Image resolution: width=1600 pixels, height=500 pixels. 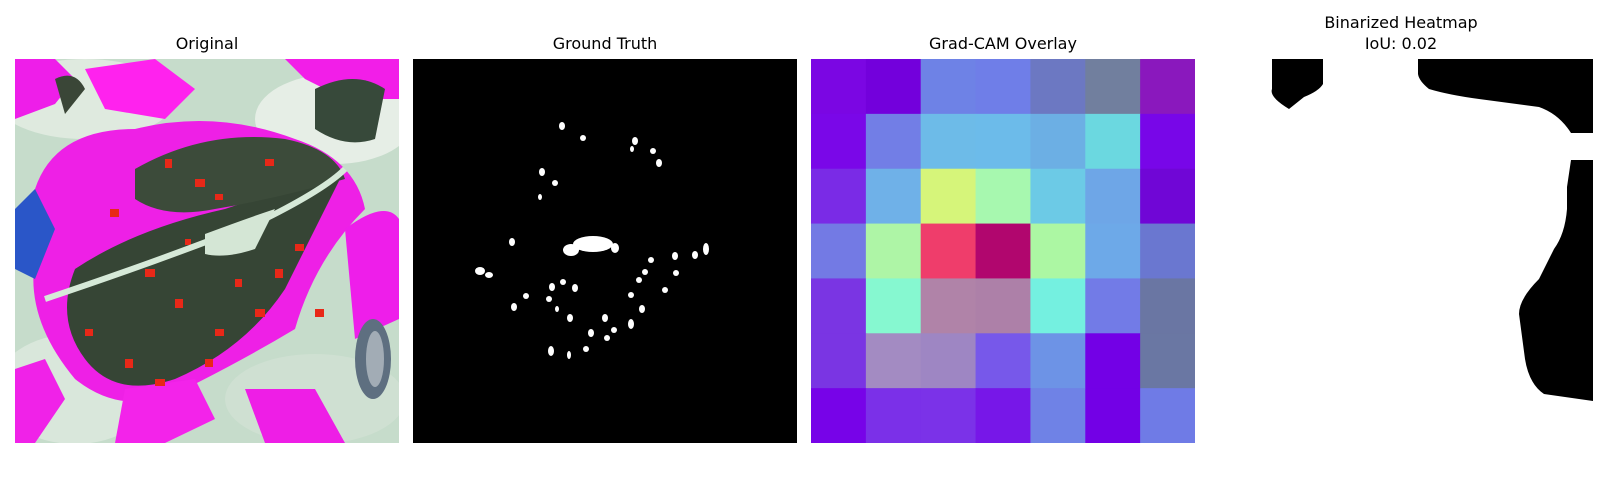 I want to click on panel-title-binarized: Binarized Heatmap, so click(x=1401, y=22).